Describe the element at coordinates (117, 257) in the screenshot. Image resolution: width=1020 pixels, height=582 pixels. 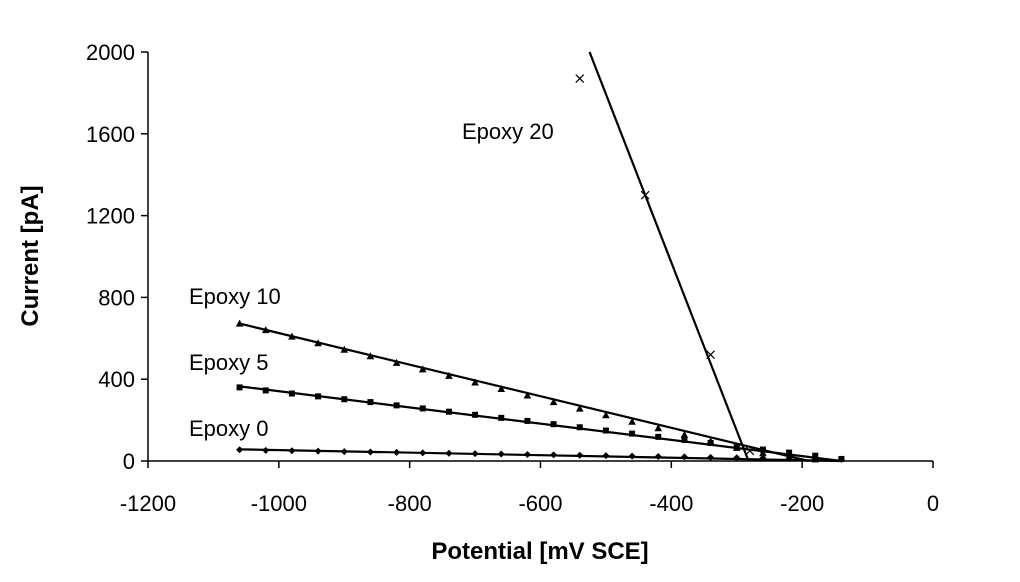
I see `y-ticks: 0 400 800 1200 1600 2000` at that location.